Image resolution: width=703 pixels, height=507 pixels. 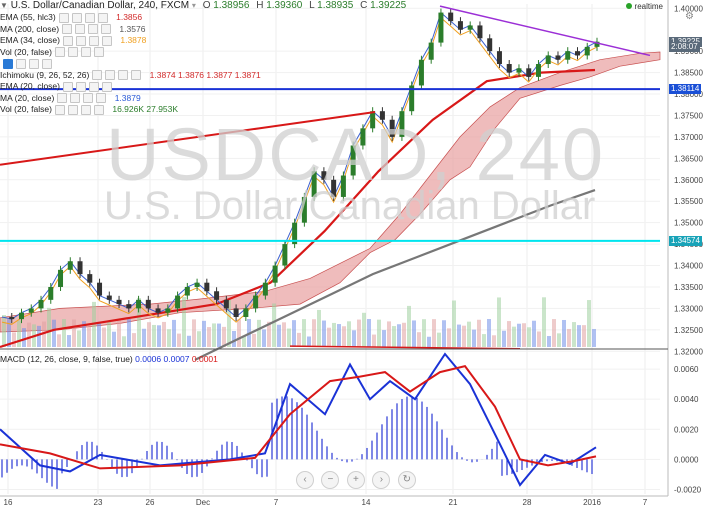 What do you see at coordinates (126, 97) in the screenshot?
I see `legend-value: 1.3879` at bounding box center [126, 97].